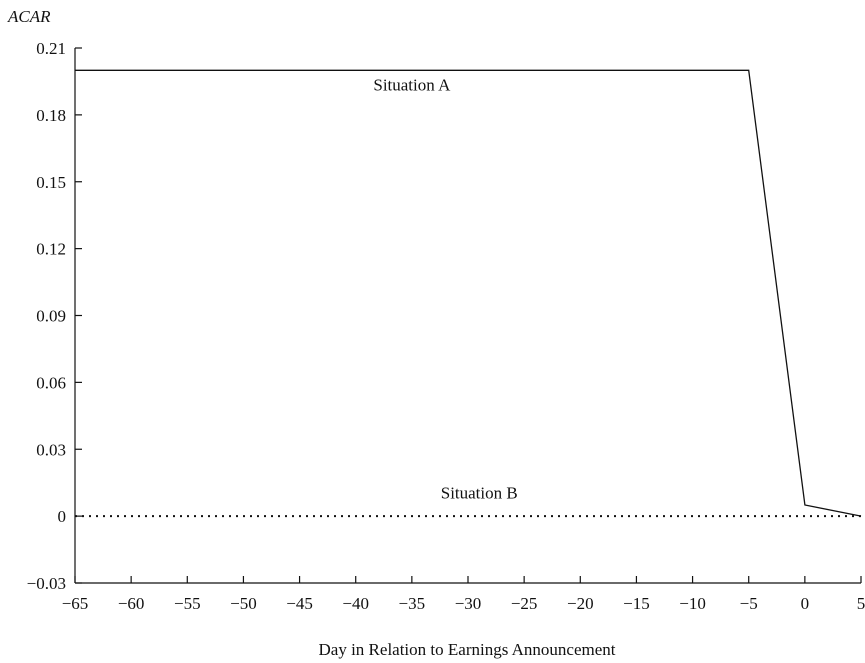  I want to click on y-axis: −0.03 0 0.03 0.06 0.09 0.12 0.15 0.18 0.21, so click(54, 316).